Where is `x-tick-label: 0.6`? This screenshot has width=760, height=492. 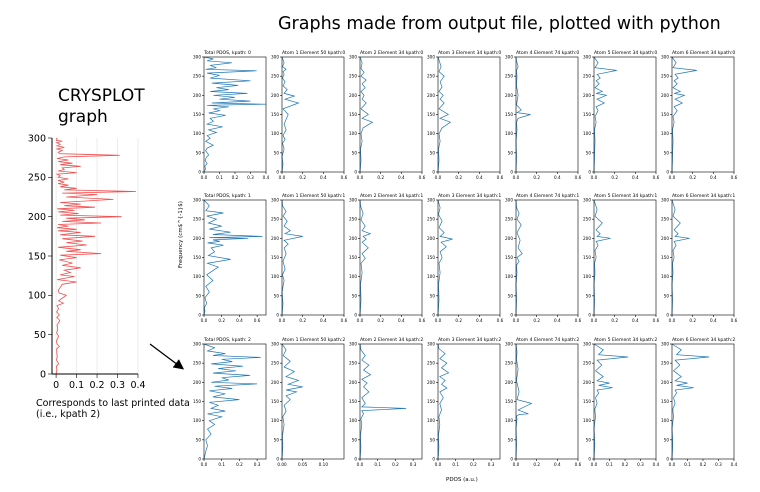
x-tick-label: 0.6 is located at coordinates (578, 177).